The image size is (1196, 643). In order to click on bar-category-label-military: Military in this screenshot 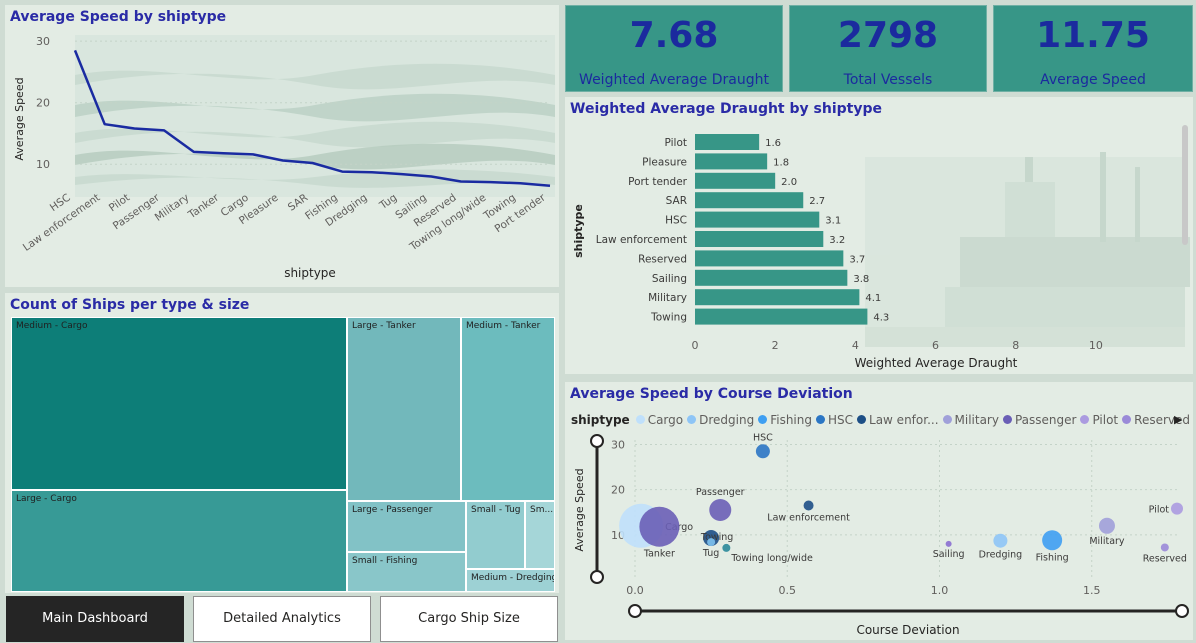, I will do `click(667, 298)`.